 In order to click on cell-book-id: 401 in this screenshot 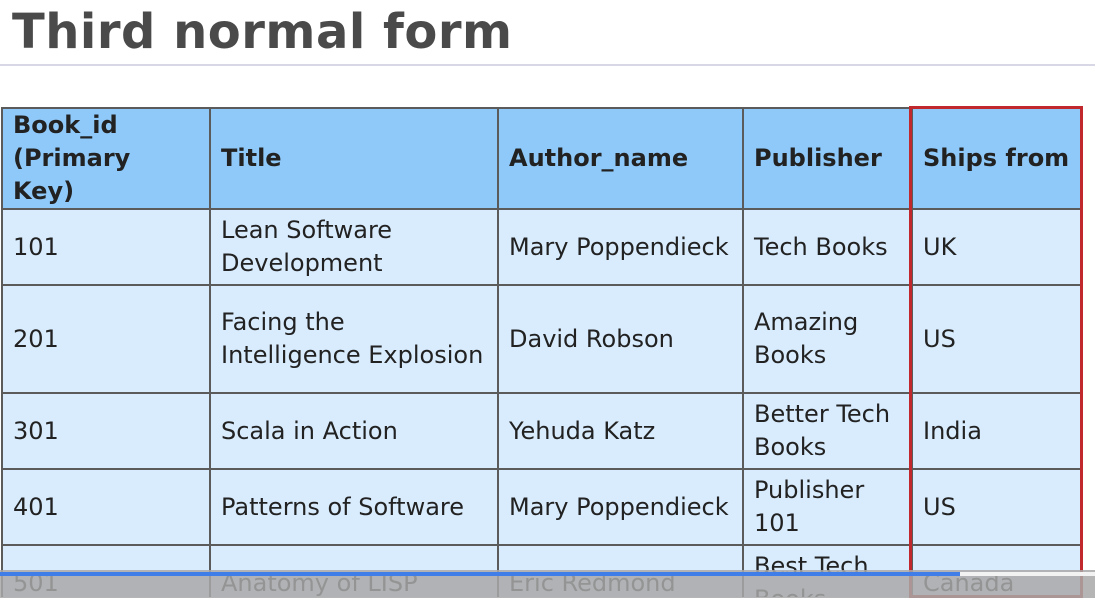, I will do `click(106, 507)`.